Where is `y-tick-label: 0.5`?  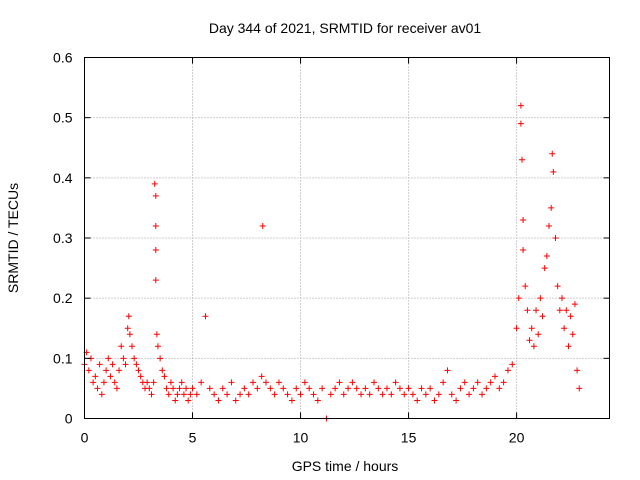 y-tick-label: 0.5 is located at coordinates (63, 118).